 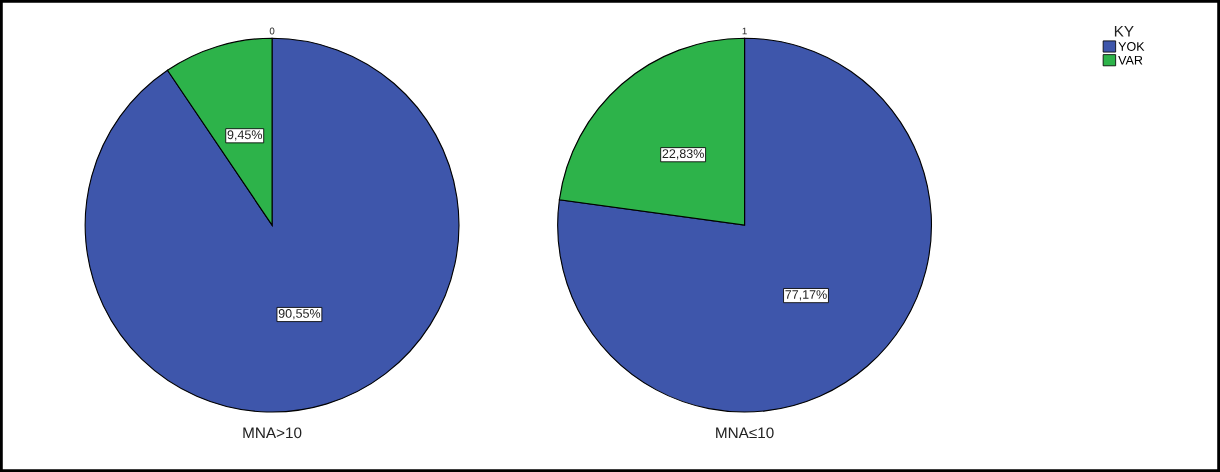 I want to click on legend-label: YOK, so click(x=1131, y=46).